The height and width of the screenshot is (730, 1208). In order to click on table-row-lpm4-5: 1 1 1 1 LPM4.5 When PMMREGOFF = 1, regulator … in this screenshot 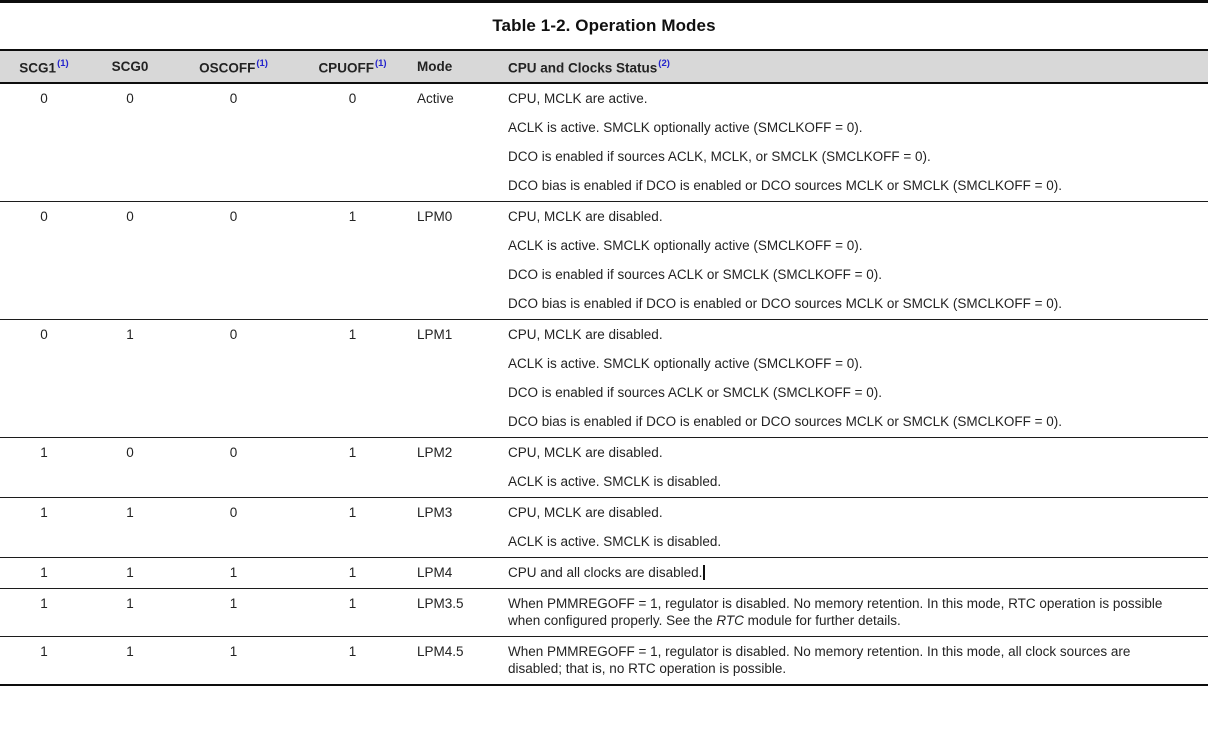, I will do `click(604, 659)`.